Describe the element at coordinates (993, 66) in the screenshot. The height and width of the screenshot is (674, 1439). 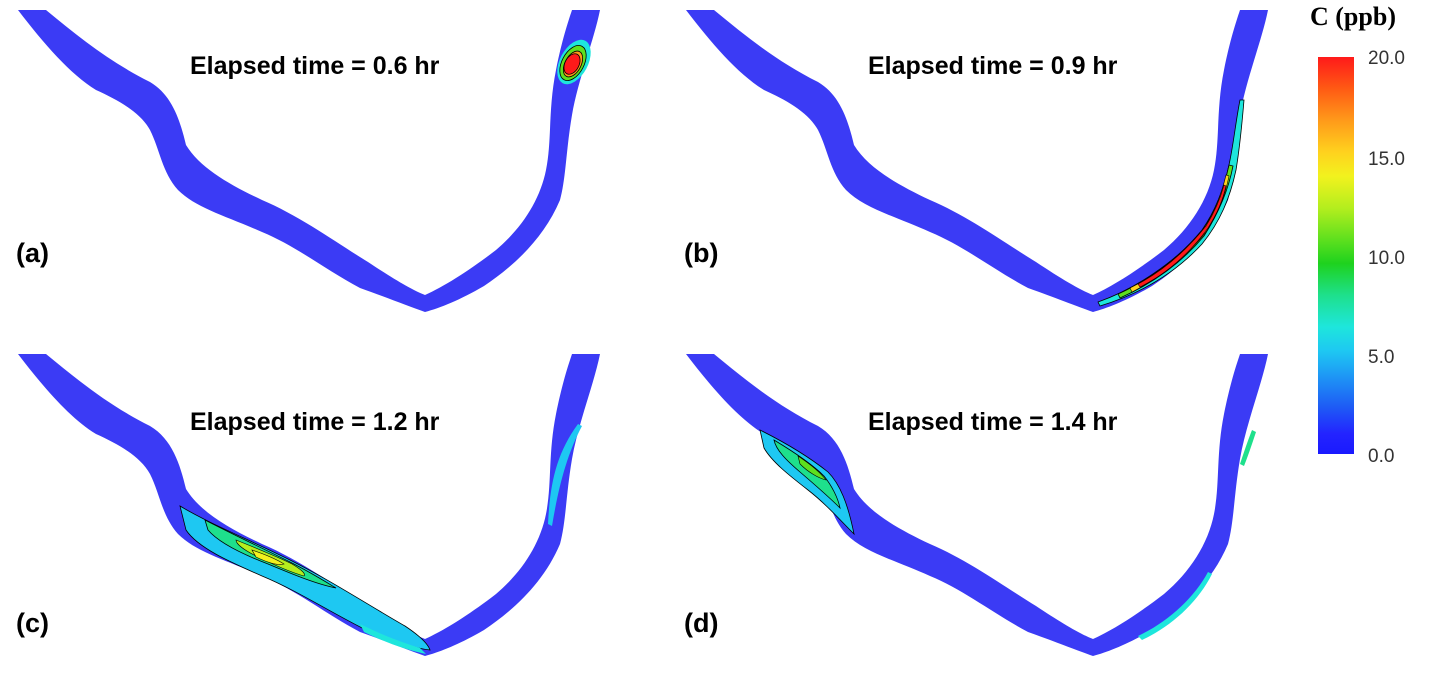
I see `elapsed-time-label: Elapsed time = 0.9 hr` at that location.